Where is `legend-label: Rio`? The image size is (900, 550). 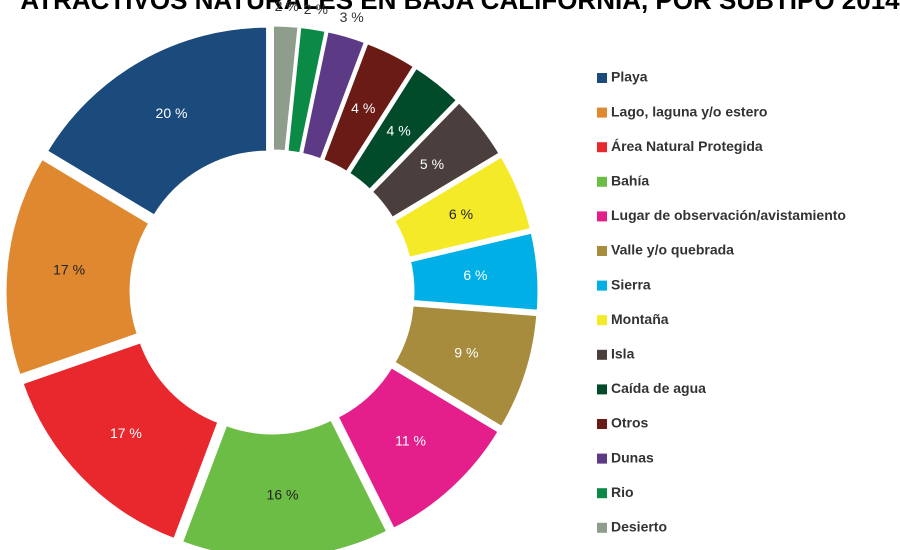 legend-label: Rio is located at coordinates (622, 492).